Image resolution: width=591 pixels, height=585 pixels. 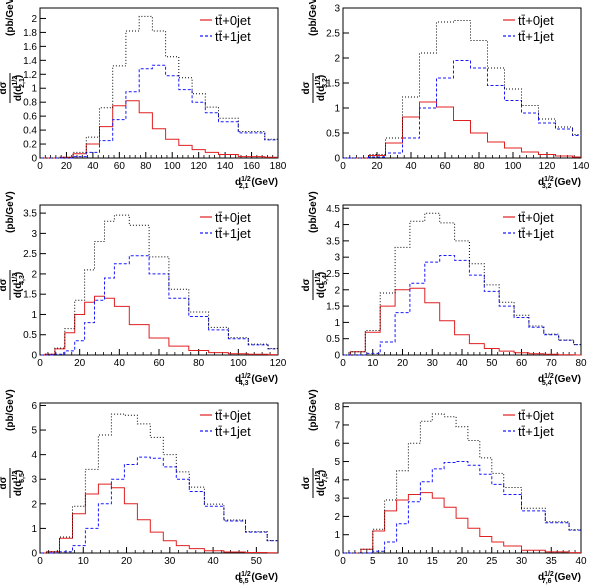 What do you see at coordinates (30, 145) in the screenshot?
I see `y-tick-label: 0.2` at bounding box center [30, 145].